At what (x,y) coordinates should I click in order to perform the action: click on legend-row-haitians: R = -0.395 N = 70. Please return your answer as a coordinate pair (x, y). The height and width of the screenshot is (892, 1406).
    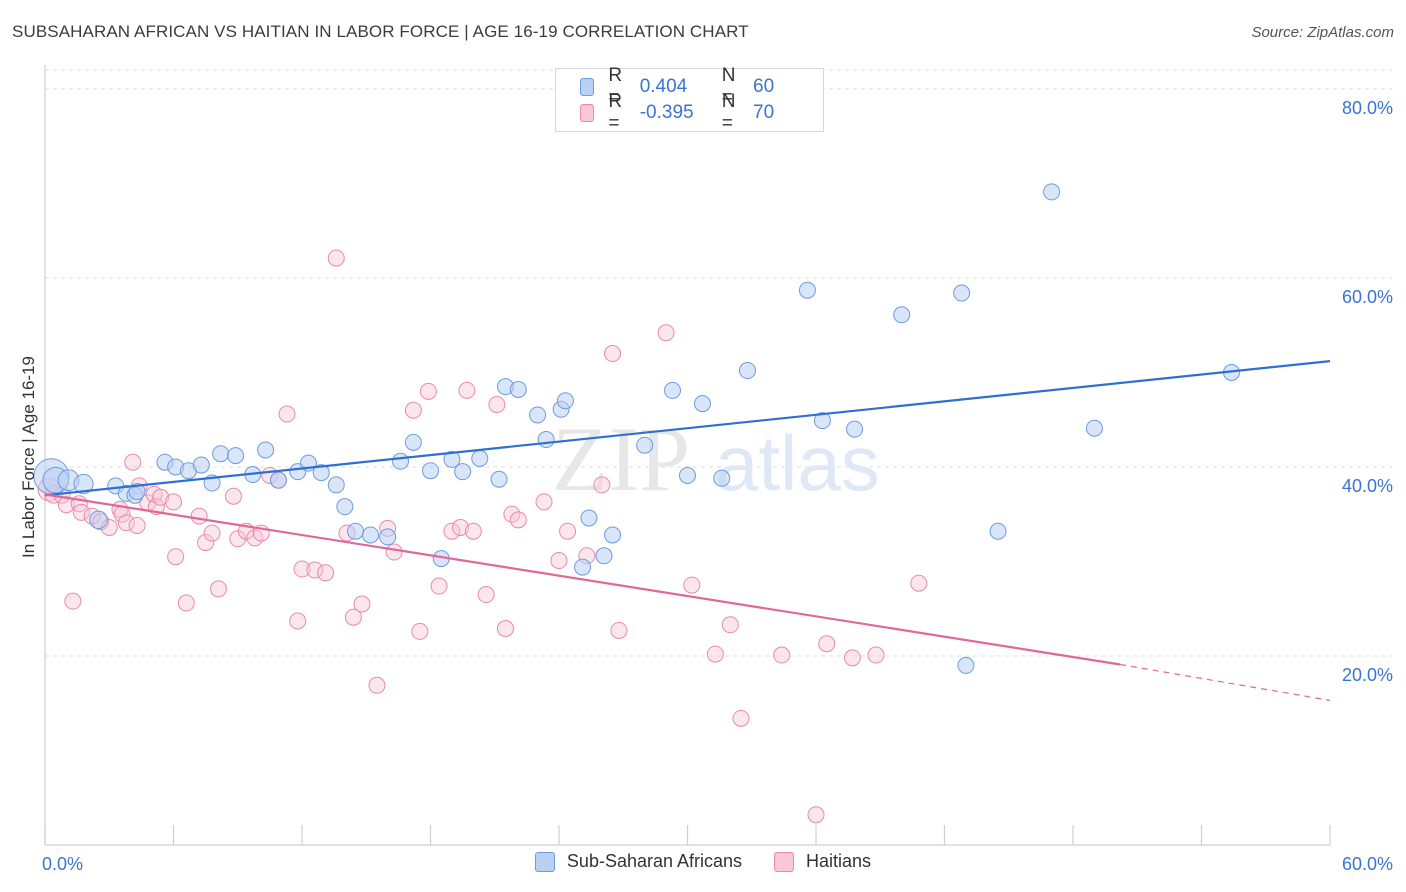
    Looking at the image, I should click on (701, 112).